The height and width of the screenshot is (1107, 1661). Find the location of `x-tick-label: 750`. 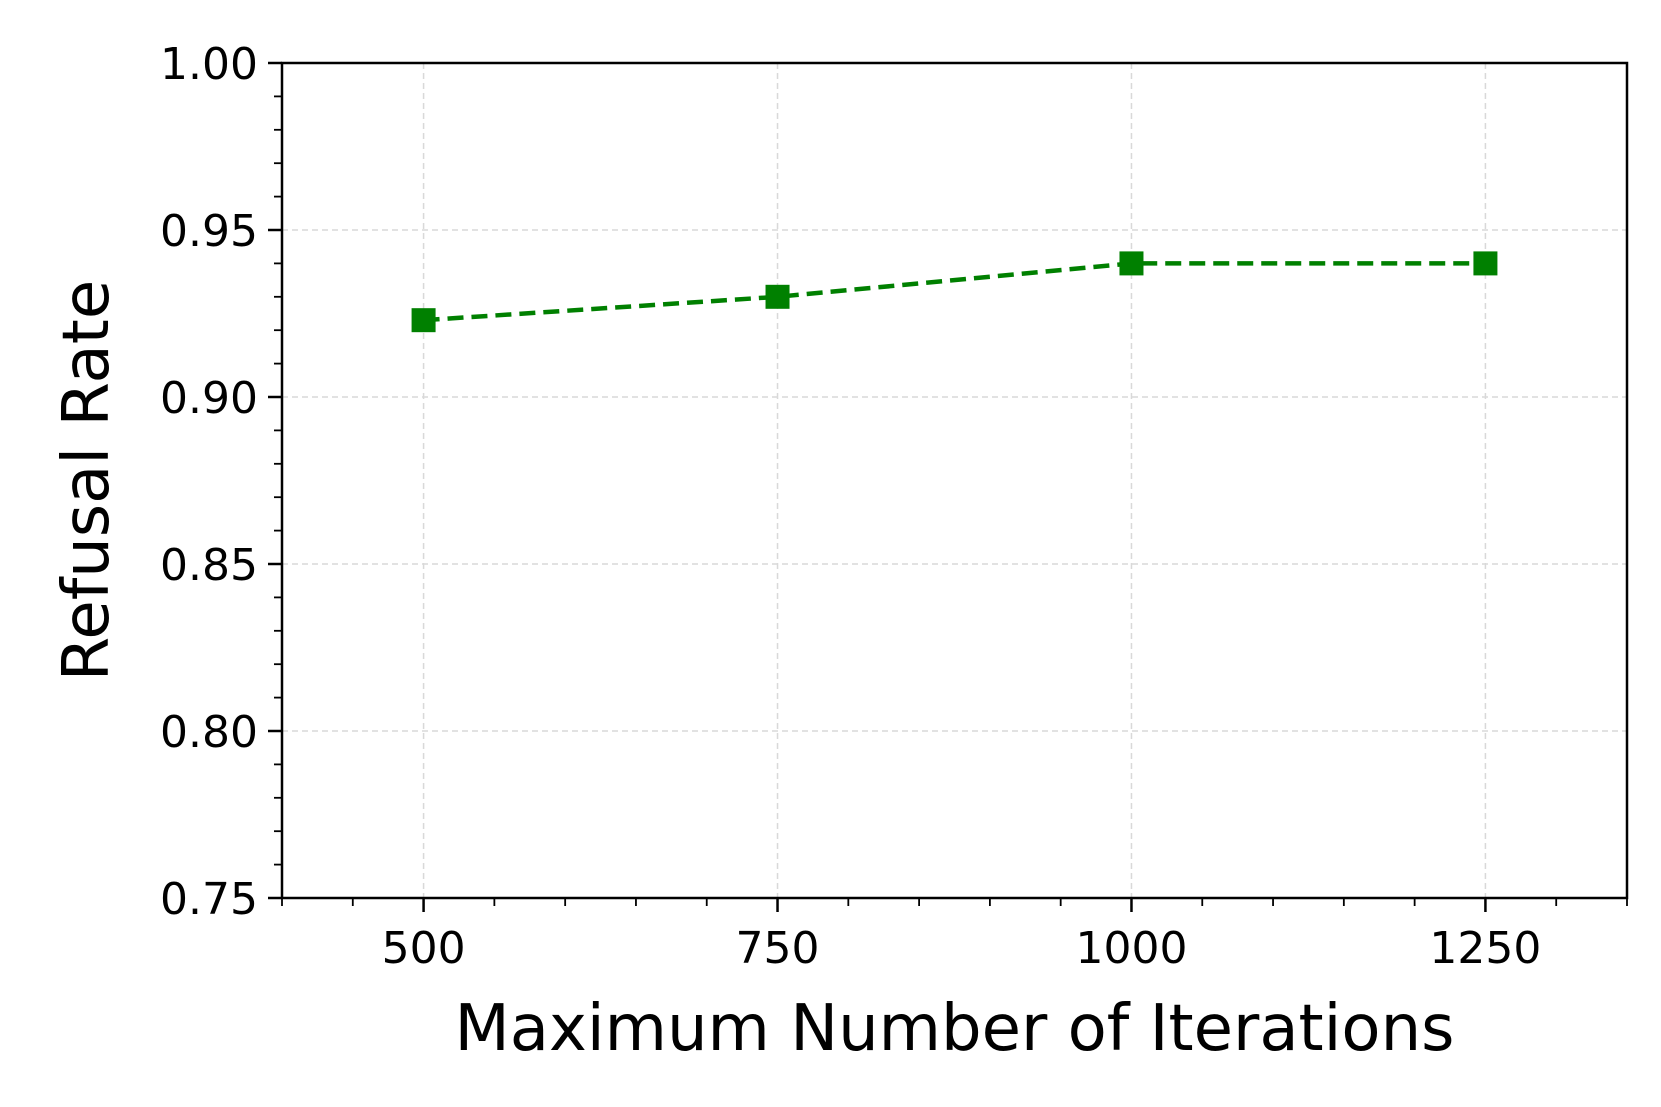

x-tick-label: 750 is located at coordinates (778, 948).